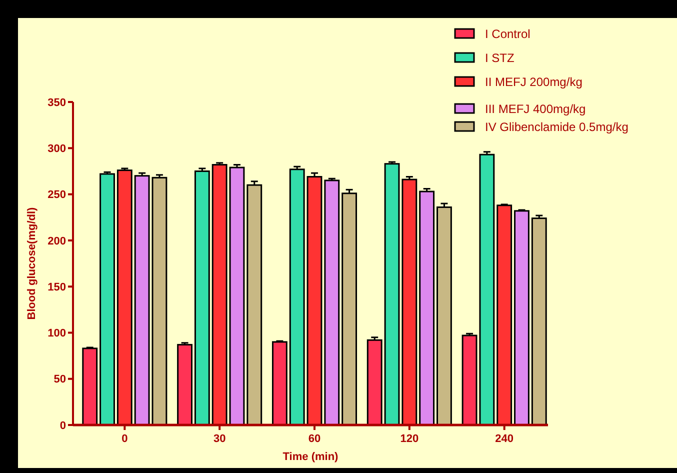  Describe the element at coordinates (310, 457) in the screenshot. I see `x-axis-title: Time (min)` at that location.